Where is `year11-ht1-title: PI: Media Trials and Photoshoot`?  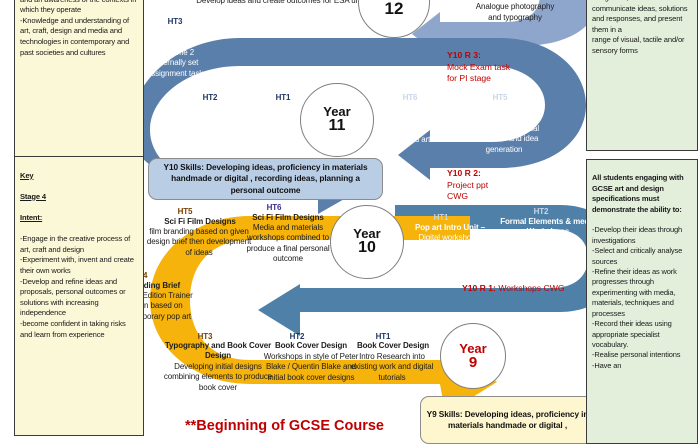 year11-ht1-title: PI: Media Trials and Photoshoot is located at coordinates (284, 119).